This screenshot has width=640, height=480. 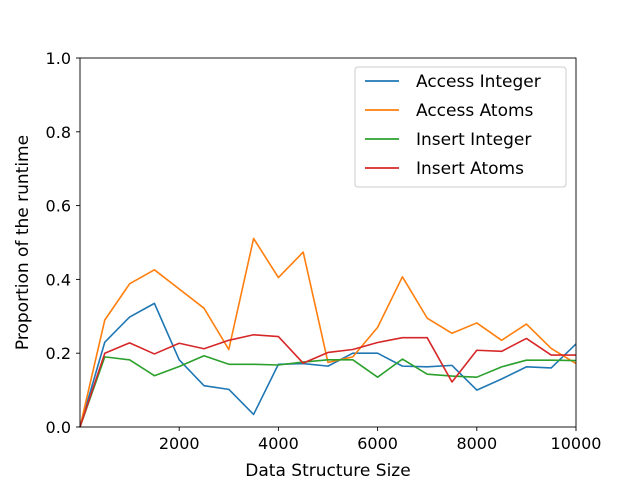 What do you see at coordinates (278, 443) in the screenshot?
I see `x-tick-label: 4000` at bounding box center [278, 443].